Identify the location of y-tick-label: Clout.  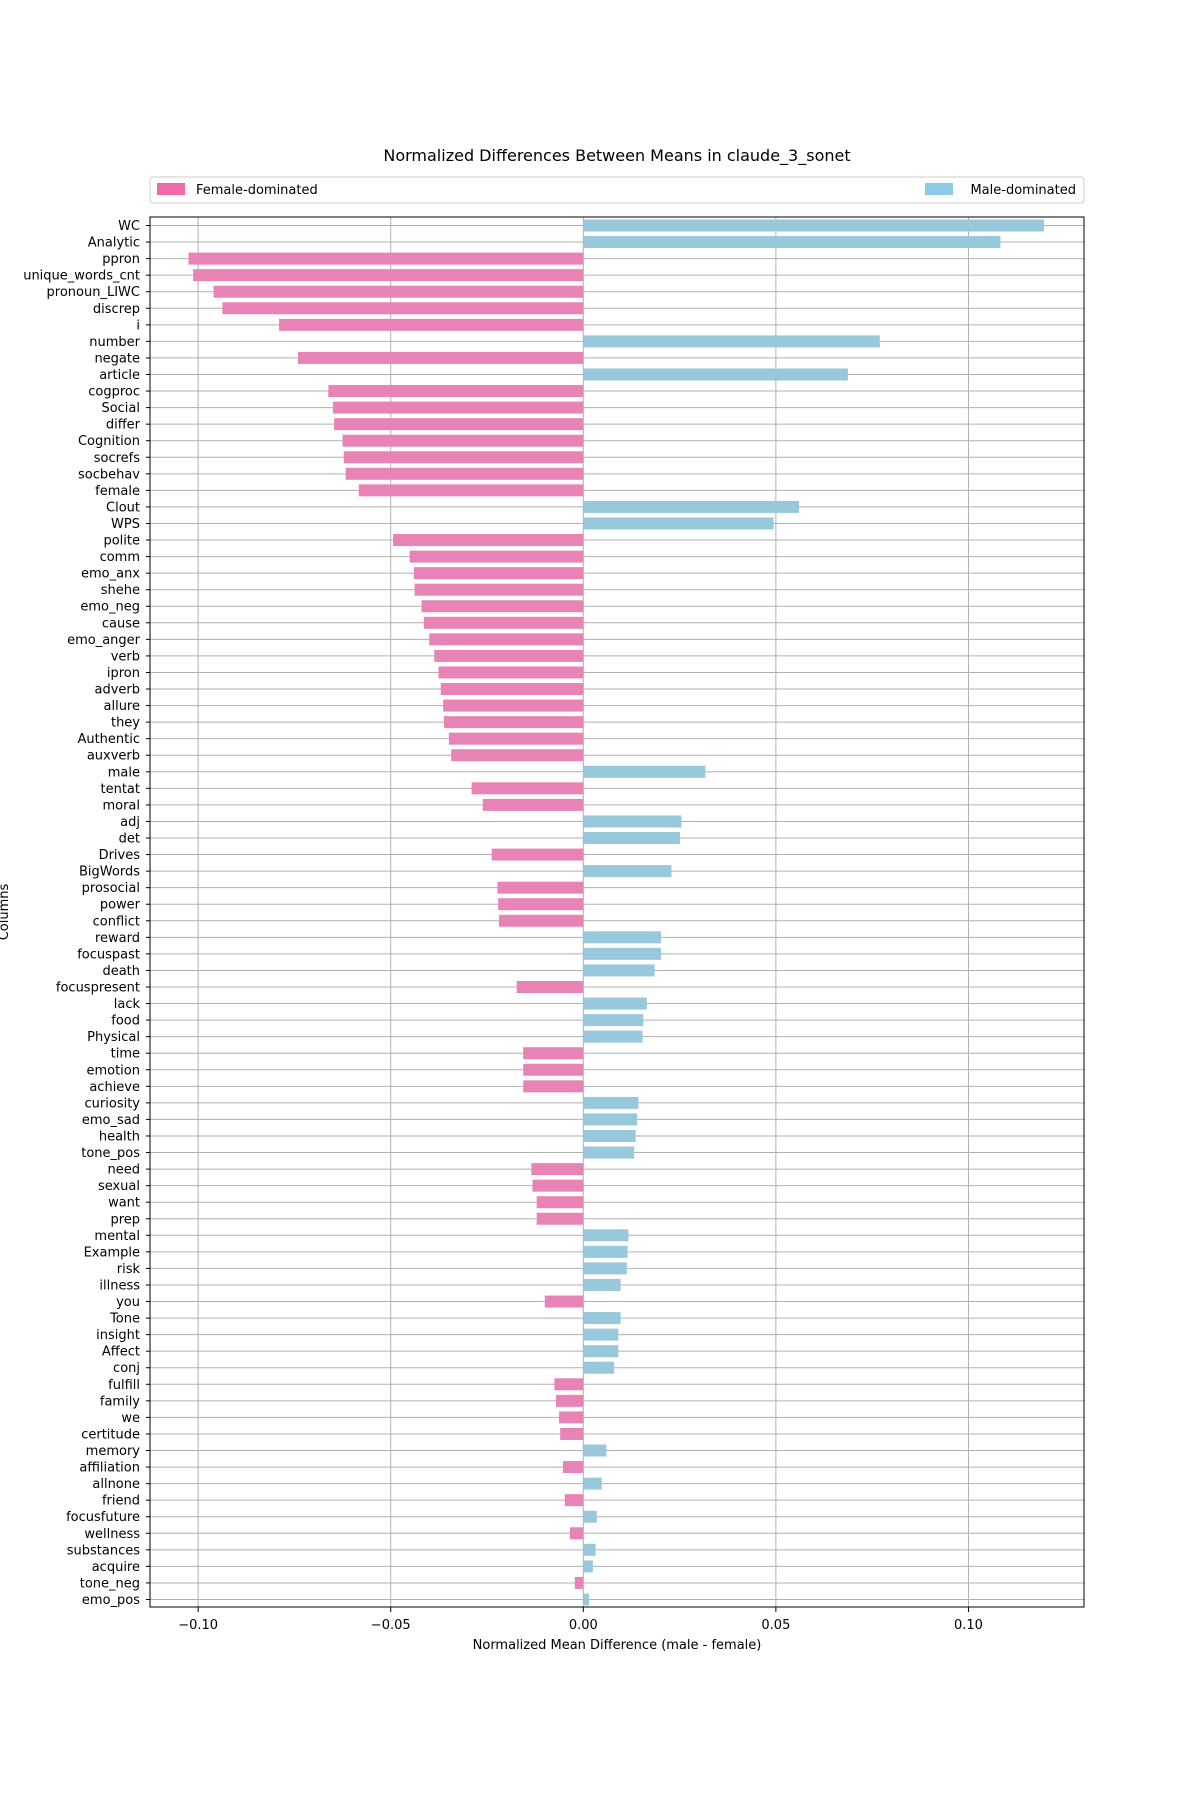
(123, 507).